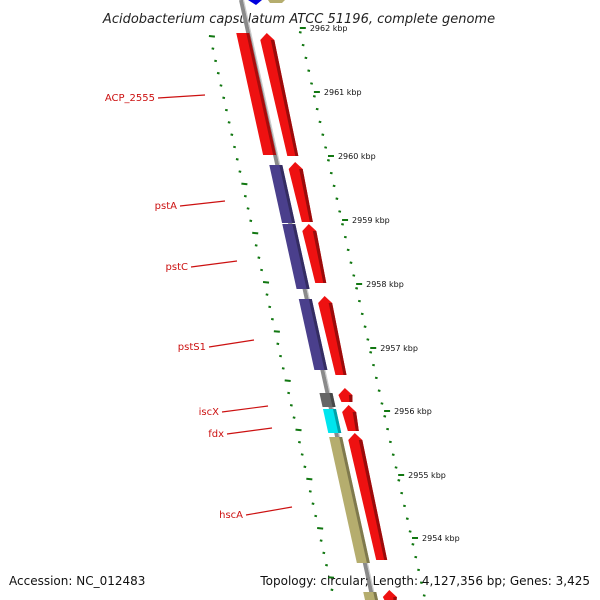  Describe the element at coordinates (192, 347) in the screenshot. I see `svg-text: pstS1` at that location.